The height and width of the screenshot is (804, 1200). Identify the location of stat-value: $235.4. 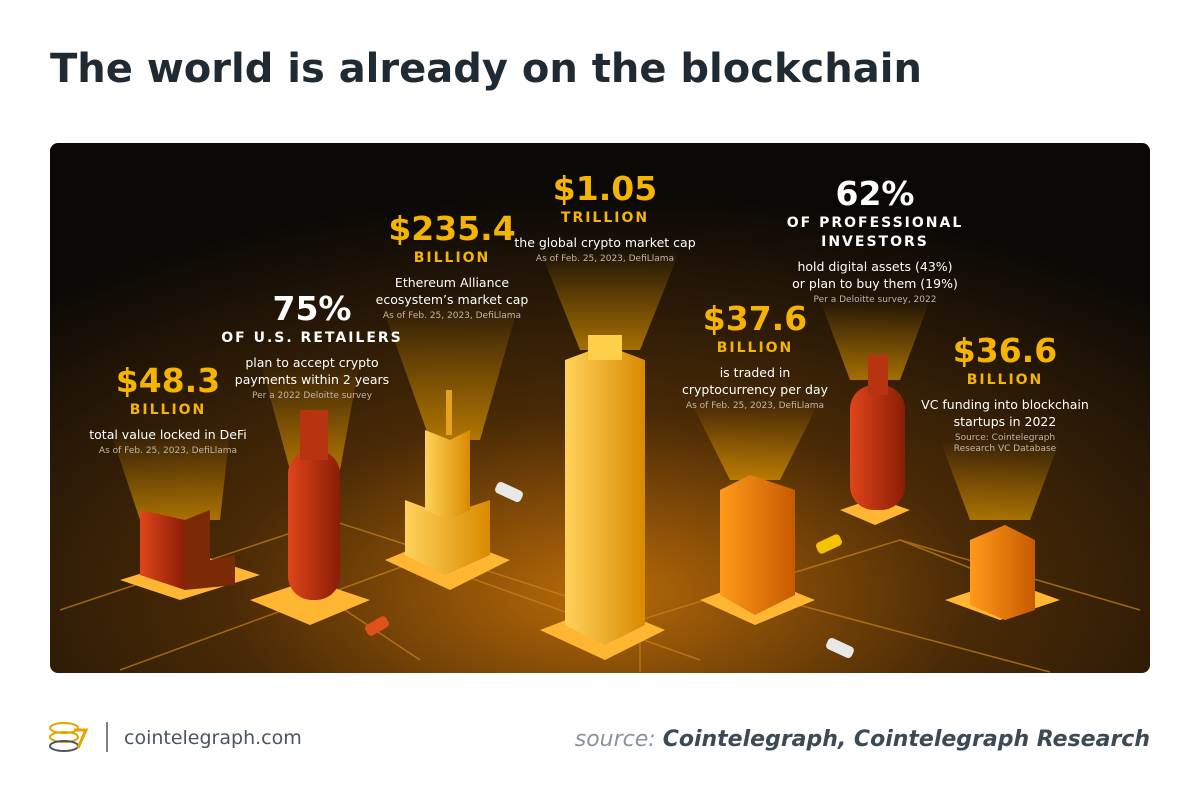
(451, 228).